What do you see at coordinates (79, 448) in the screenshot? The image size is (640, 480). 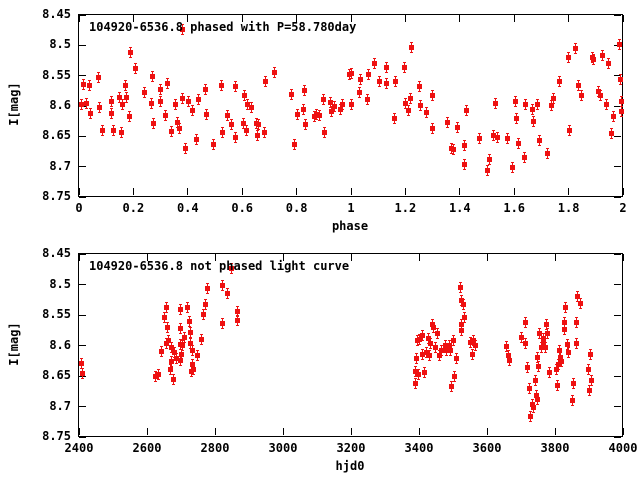 I see `x-tick-label: 2400` at bounding box center [79, 448].